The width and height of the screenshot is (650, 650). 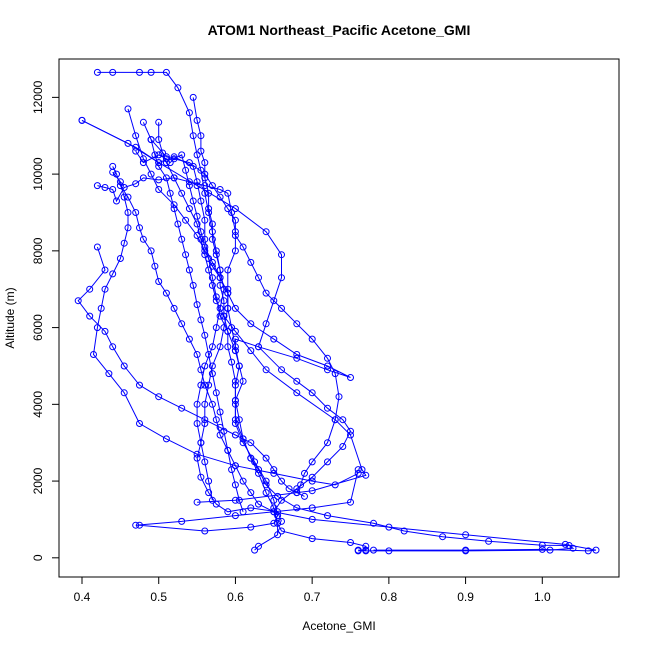 I want to click on x-axis: 0.4 0.5 0.6 0.7 0.8 0.9 1.0, so click(x=312, y=590).